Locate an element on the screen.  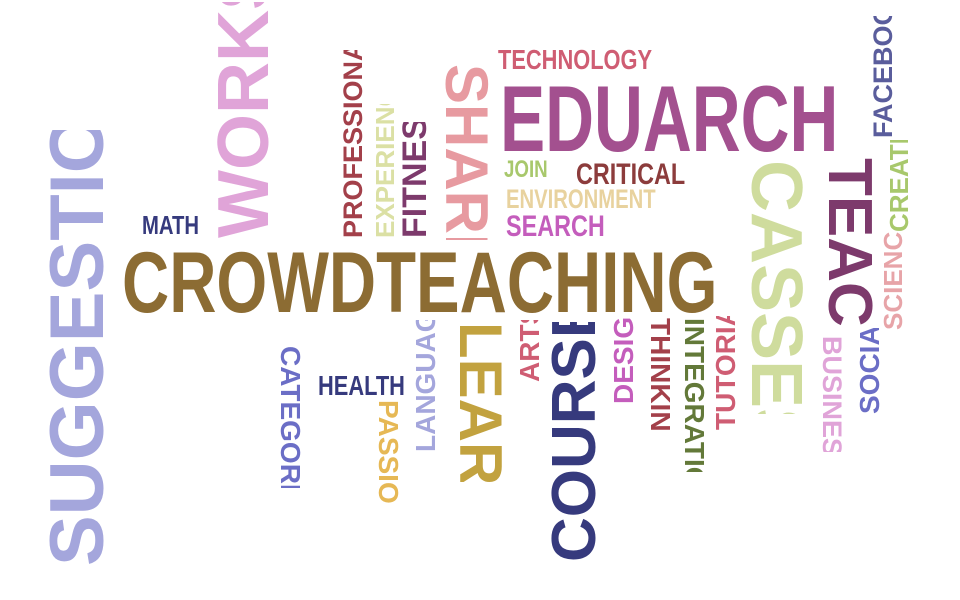
word-fitness: FITNESS is located at coordinates (415, 180).